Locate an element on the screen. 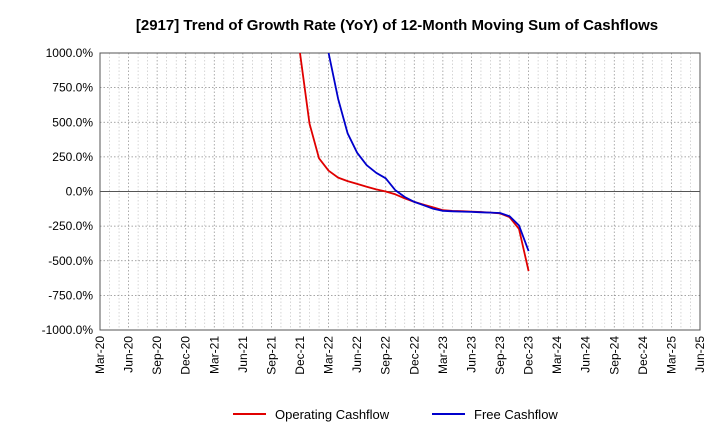 Image resolution: width=720 pixels, height=440 pixels. y-tick-label: 0.0% is located at coordinates (80, 192).